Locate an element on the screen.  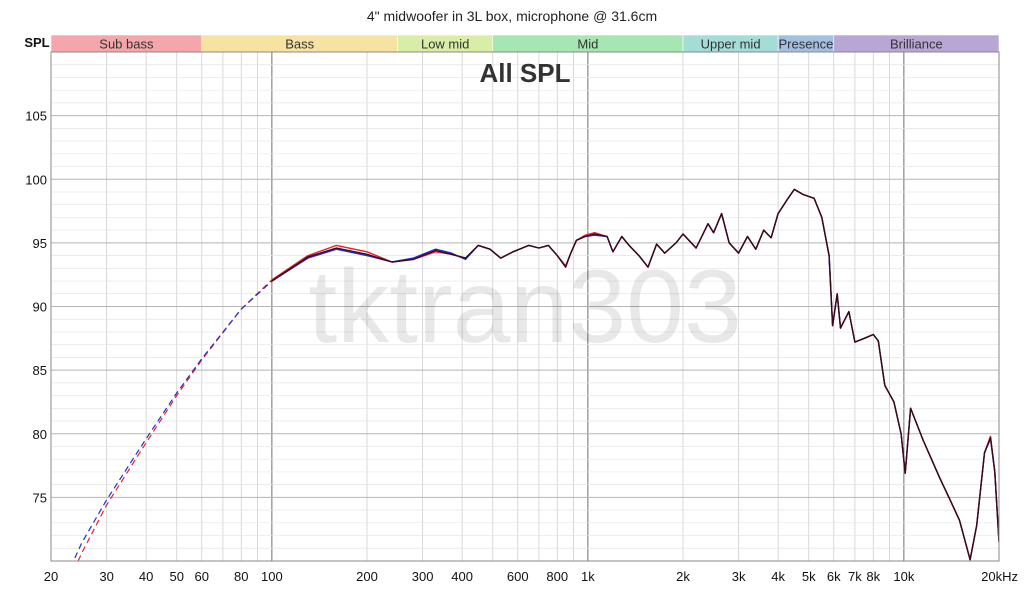
x-tick-label: 4k is located at coordinates (778, 576).